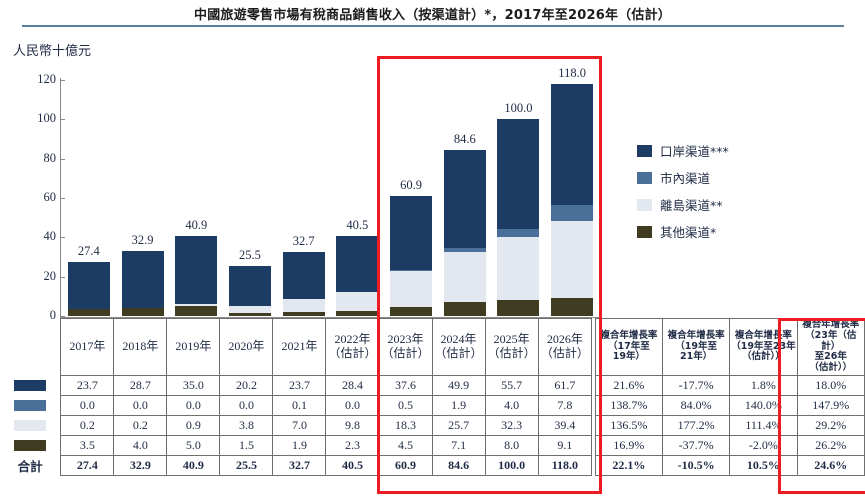 The image size is (865, 502). Describe the element at coordinates (299, 445) in the screenshot. I see `cell-value: 1.9` at that location.